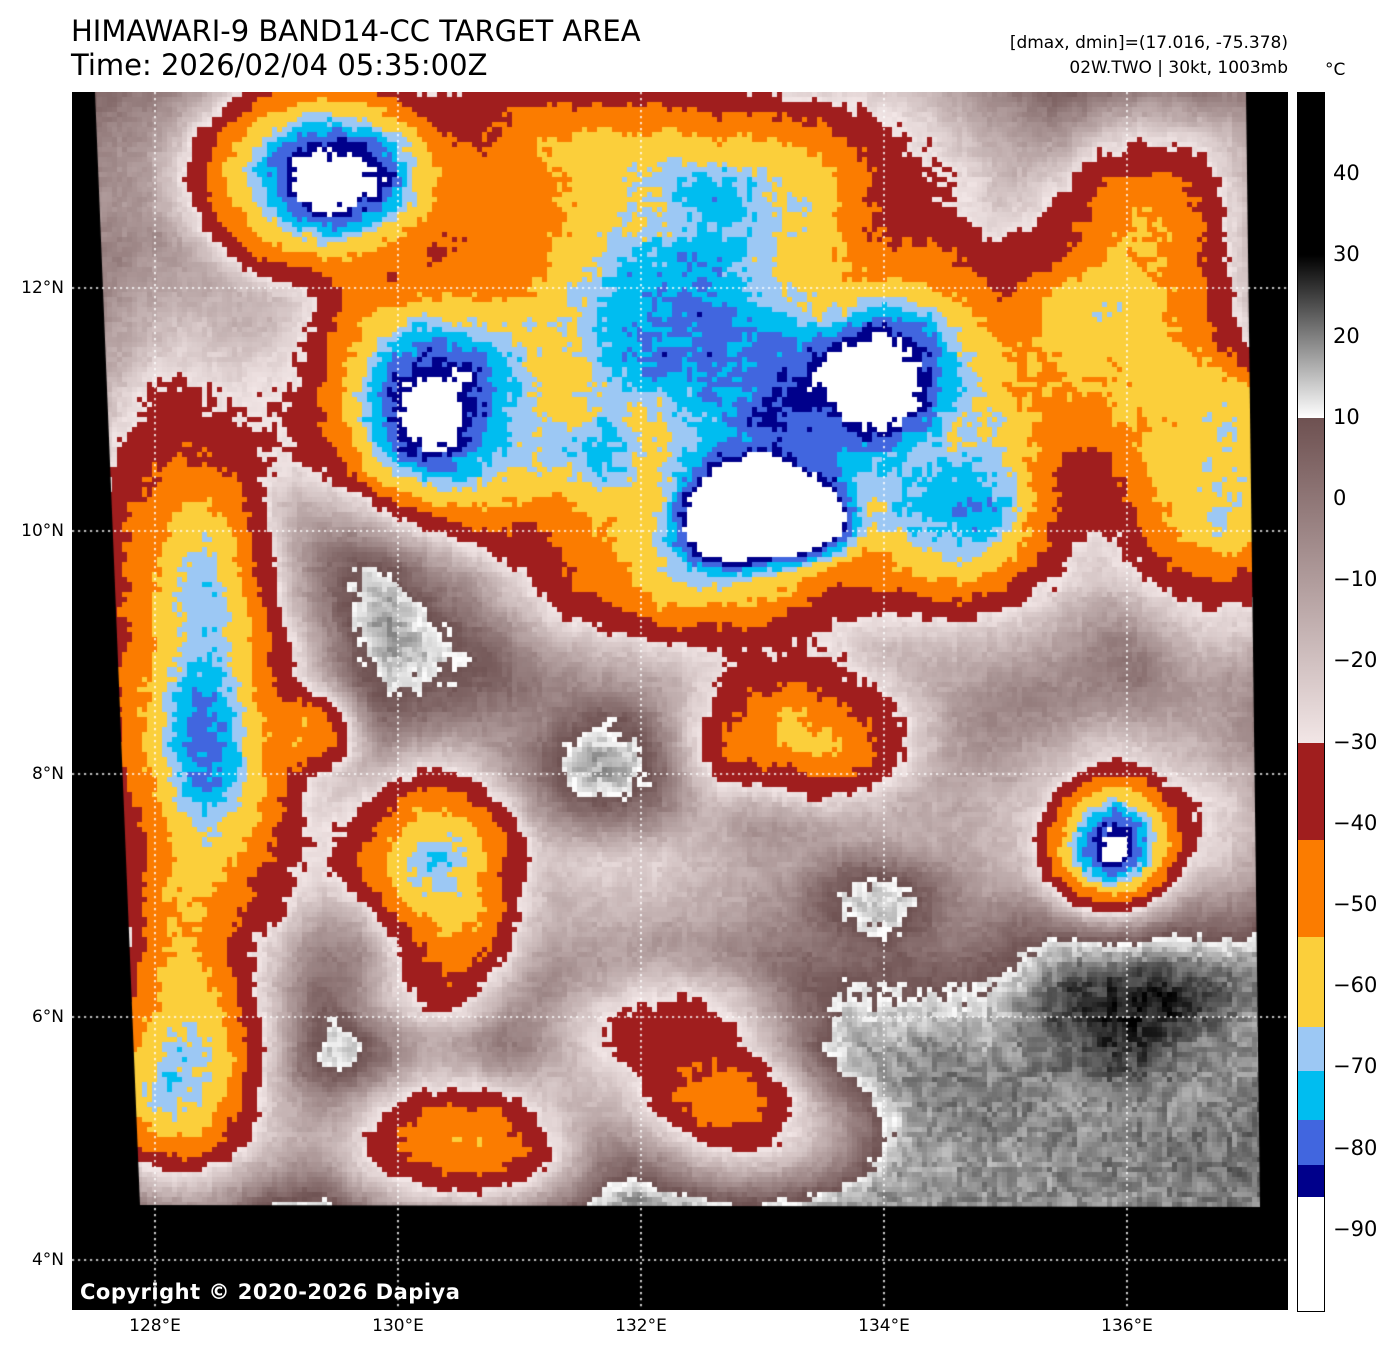 The image size is (1390, 1359). I want to click on page-title: HIMAWARI-9 BAND14-CC TARGET AREA, so click(356, 31).